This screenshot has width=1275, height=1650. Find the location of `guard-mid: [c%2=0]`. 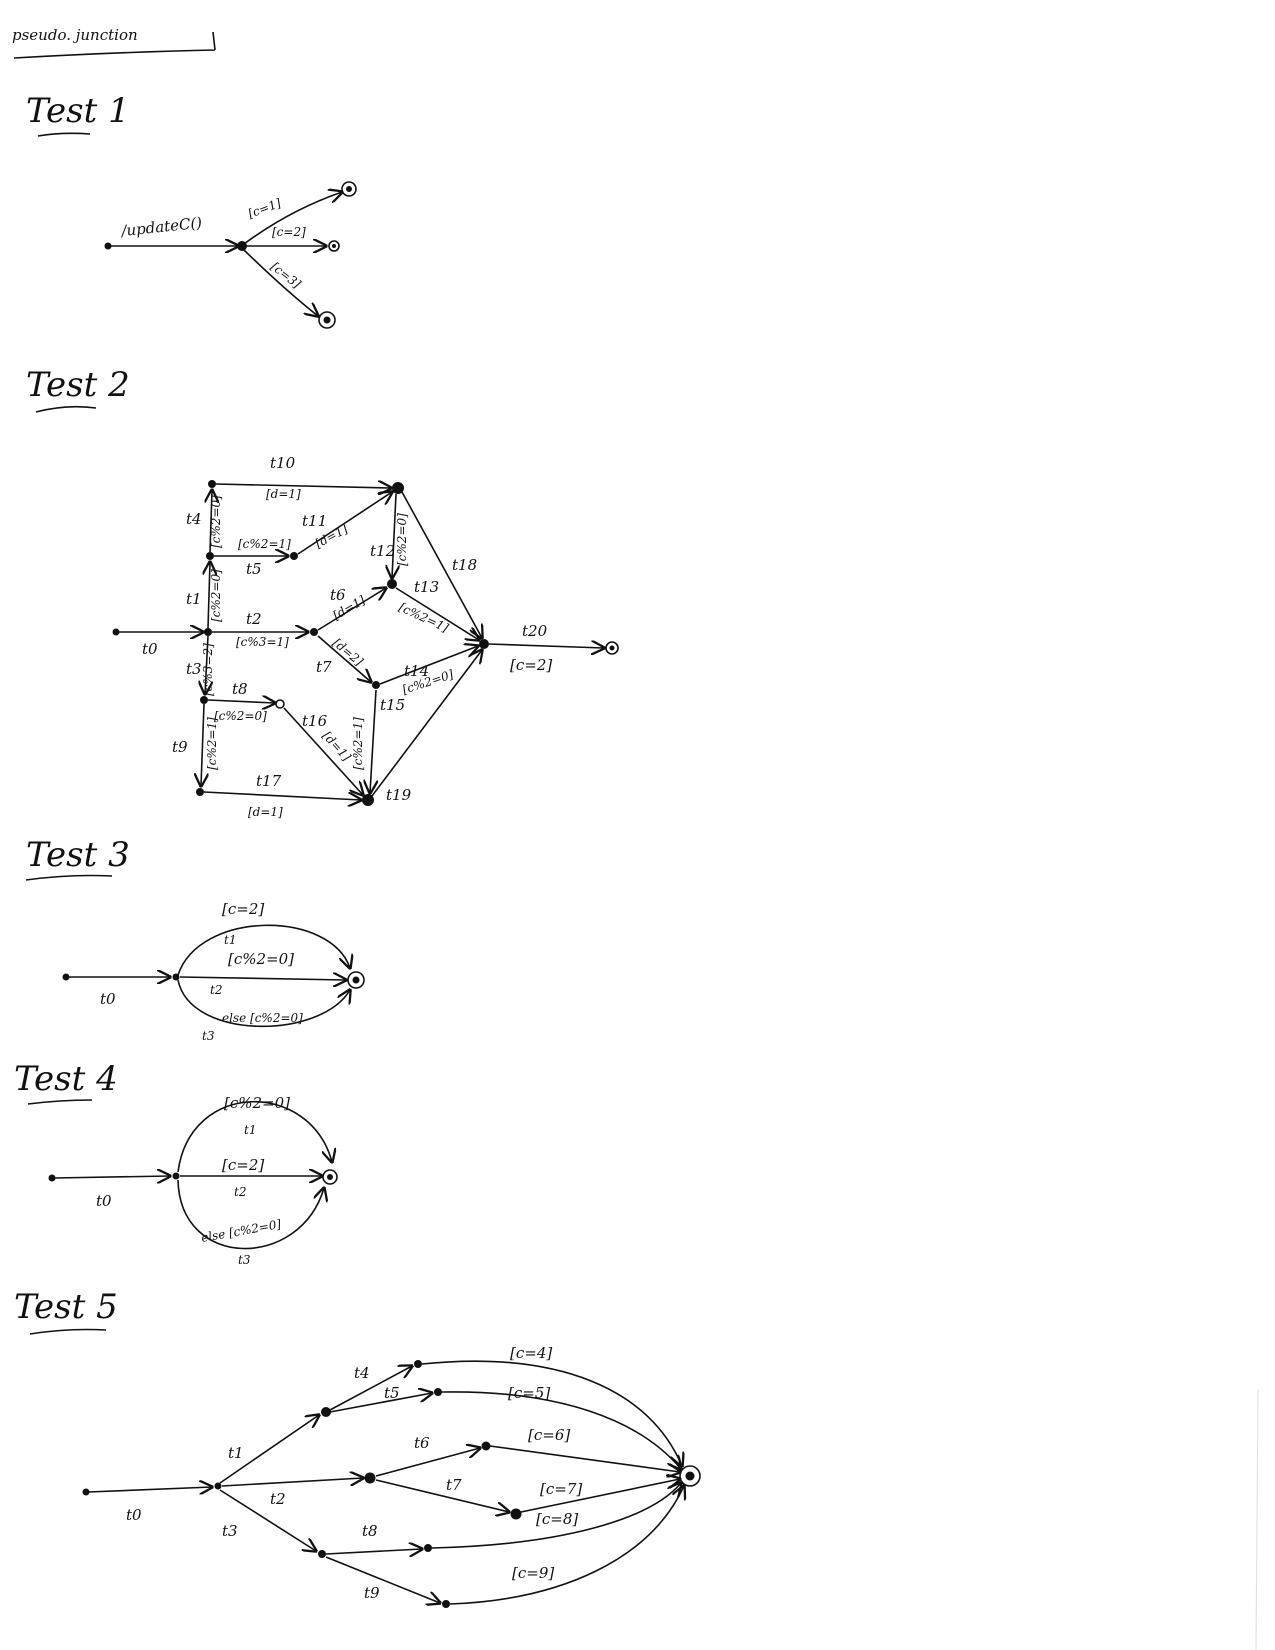

guard-mid: [c%2=0] is located at coordinates (261, 959).